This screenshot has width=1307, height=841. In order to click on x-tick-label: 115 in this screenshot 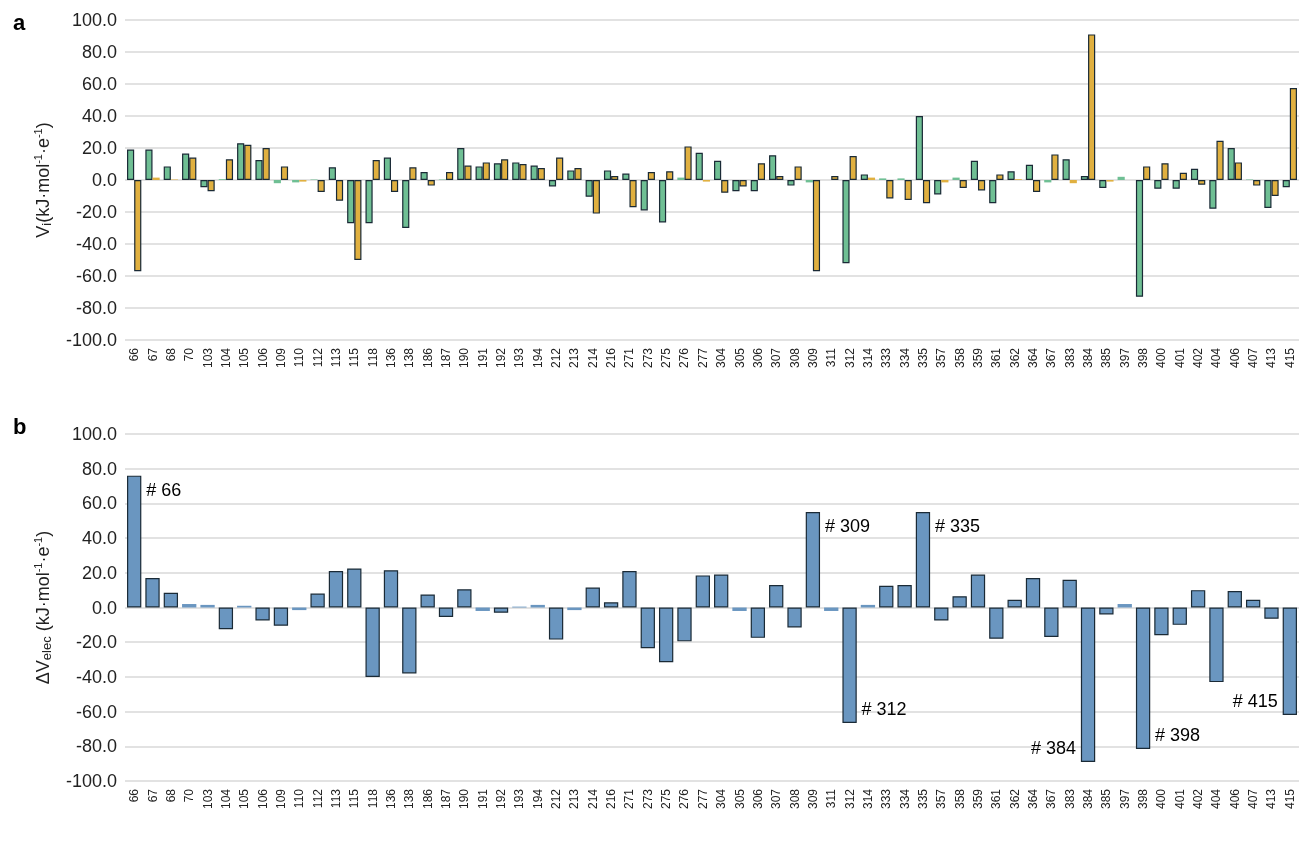, I will do `click(354, 798)`.